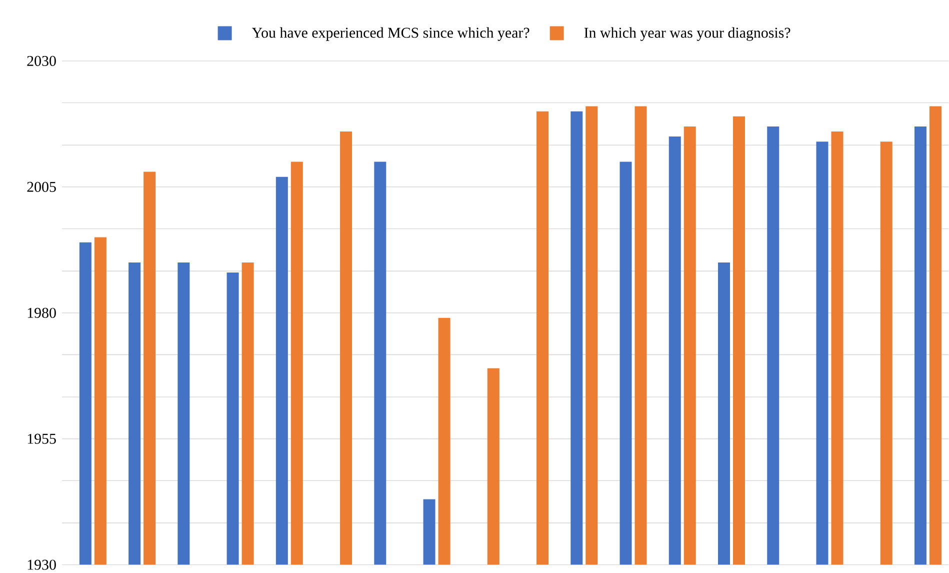 The width and height of the screenshot is (949, 573). What do you see at coordinates (41, 61) in the screenshot?
I see `y-tick-label: 2030` at bounding box center [41, 61].